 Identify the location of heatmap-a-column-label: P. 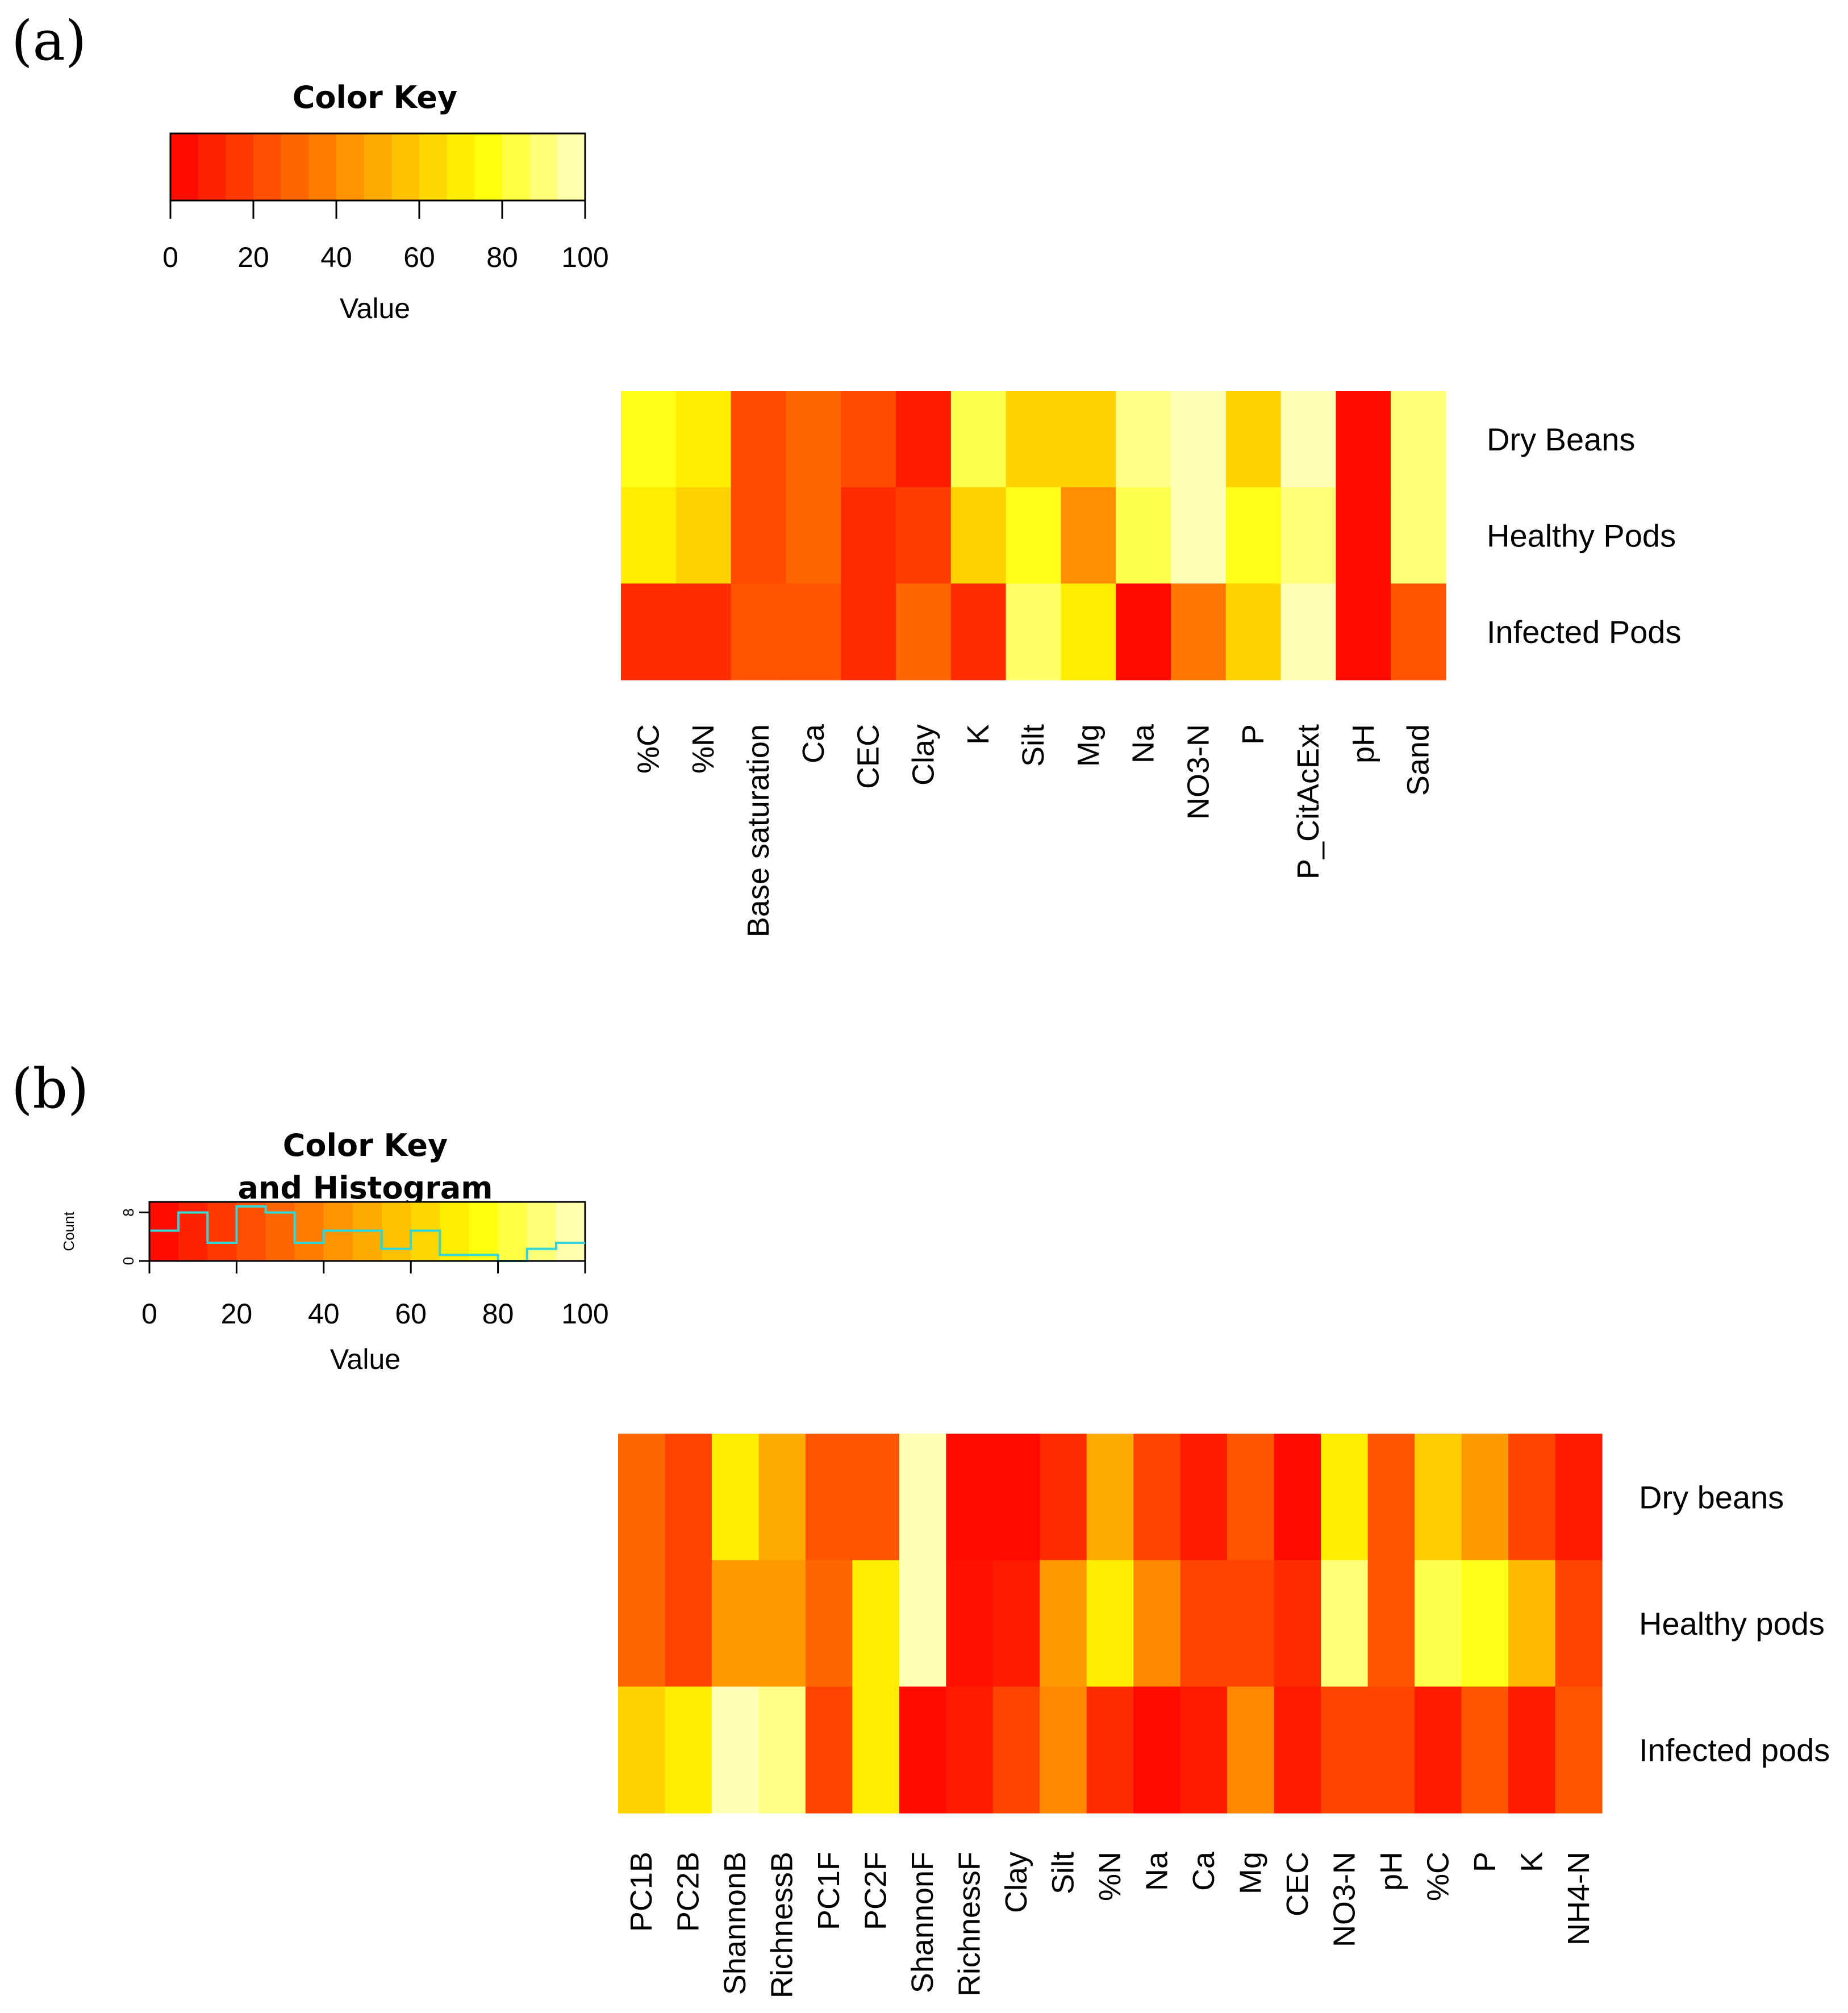
(1253, 734).